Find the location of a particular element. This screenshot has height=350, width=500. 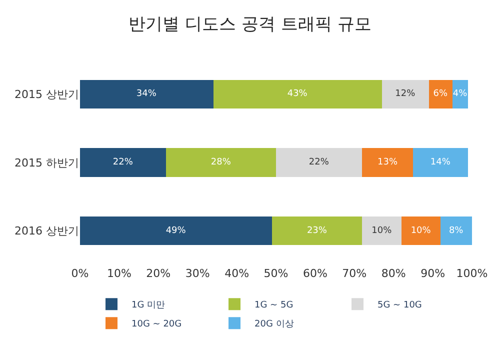

data-label: 34% is located at coordinates (146, 94).